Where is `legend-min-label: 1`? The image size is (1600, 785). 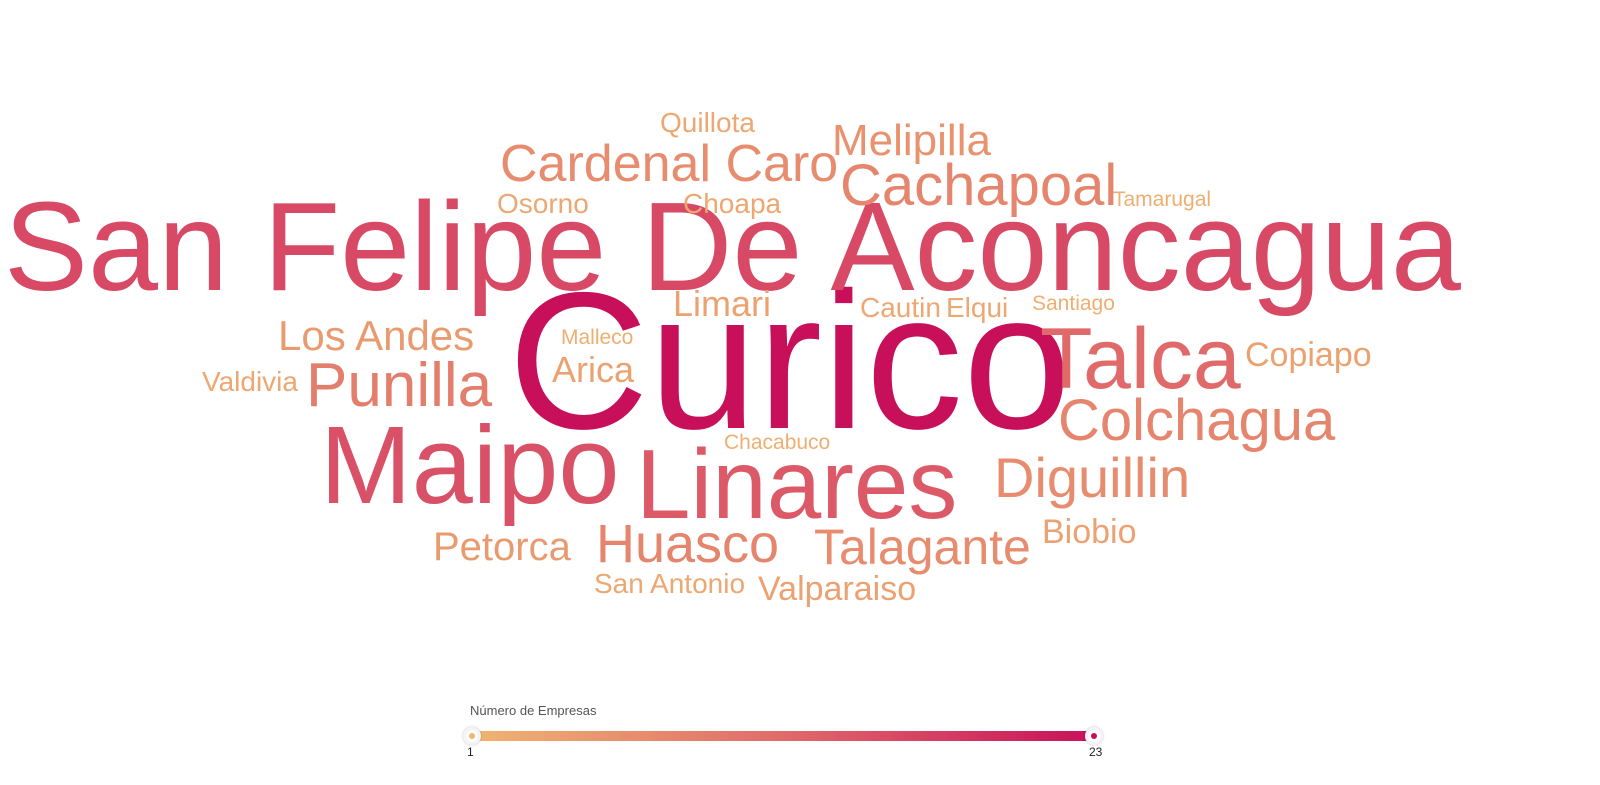 legend-min-label: 1 is located at coordinates (470, 752).